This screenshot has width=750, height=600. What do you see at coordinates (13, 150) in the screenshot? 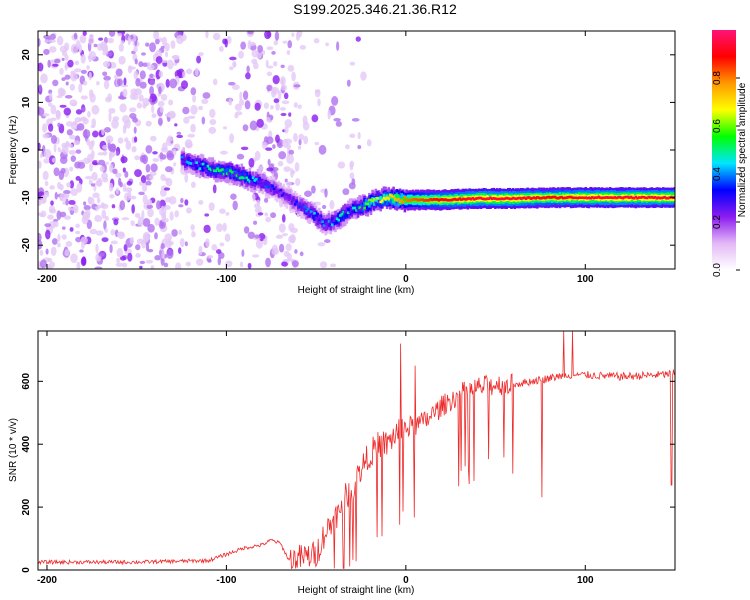
I see `spectrogram-y-label: Frequency (Hz)` at bounding box center [13, 150].